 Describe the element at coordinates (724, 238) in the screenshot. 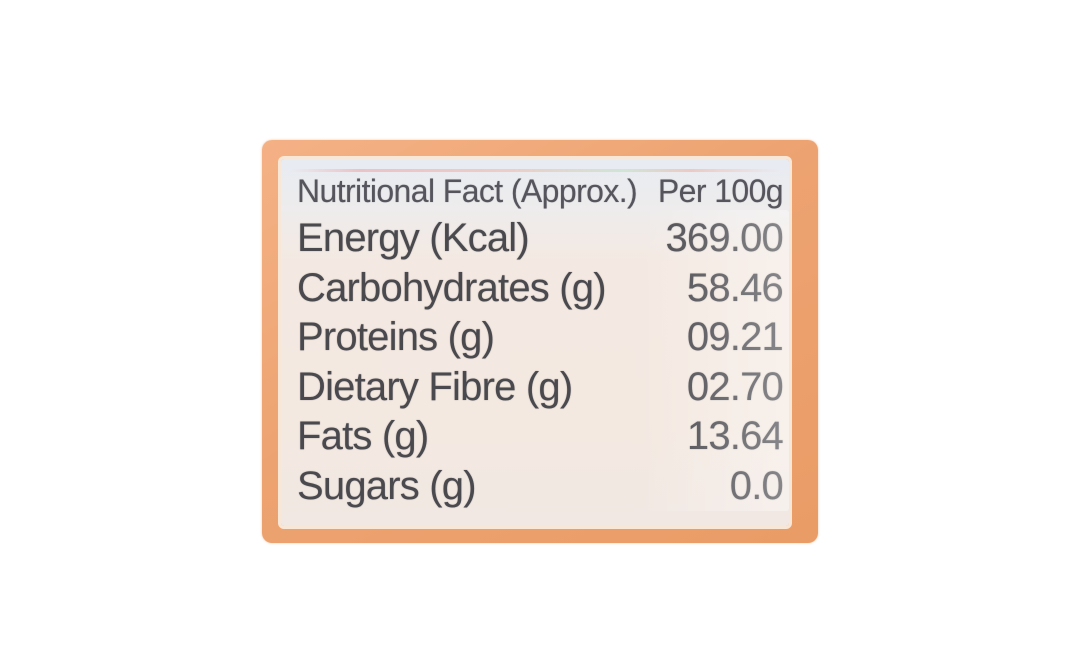

I see `nutrient-value: 369.00` at that location.